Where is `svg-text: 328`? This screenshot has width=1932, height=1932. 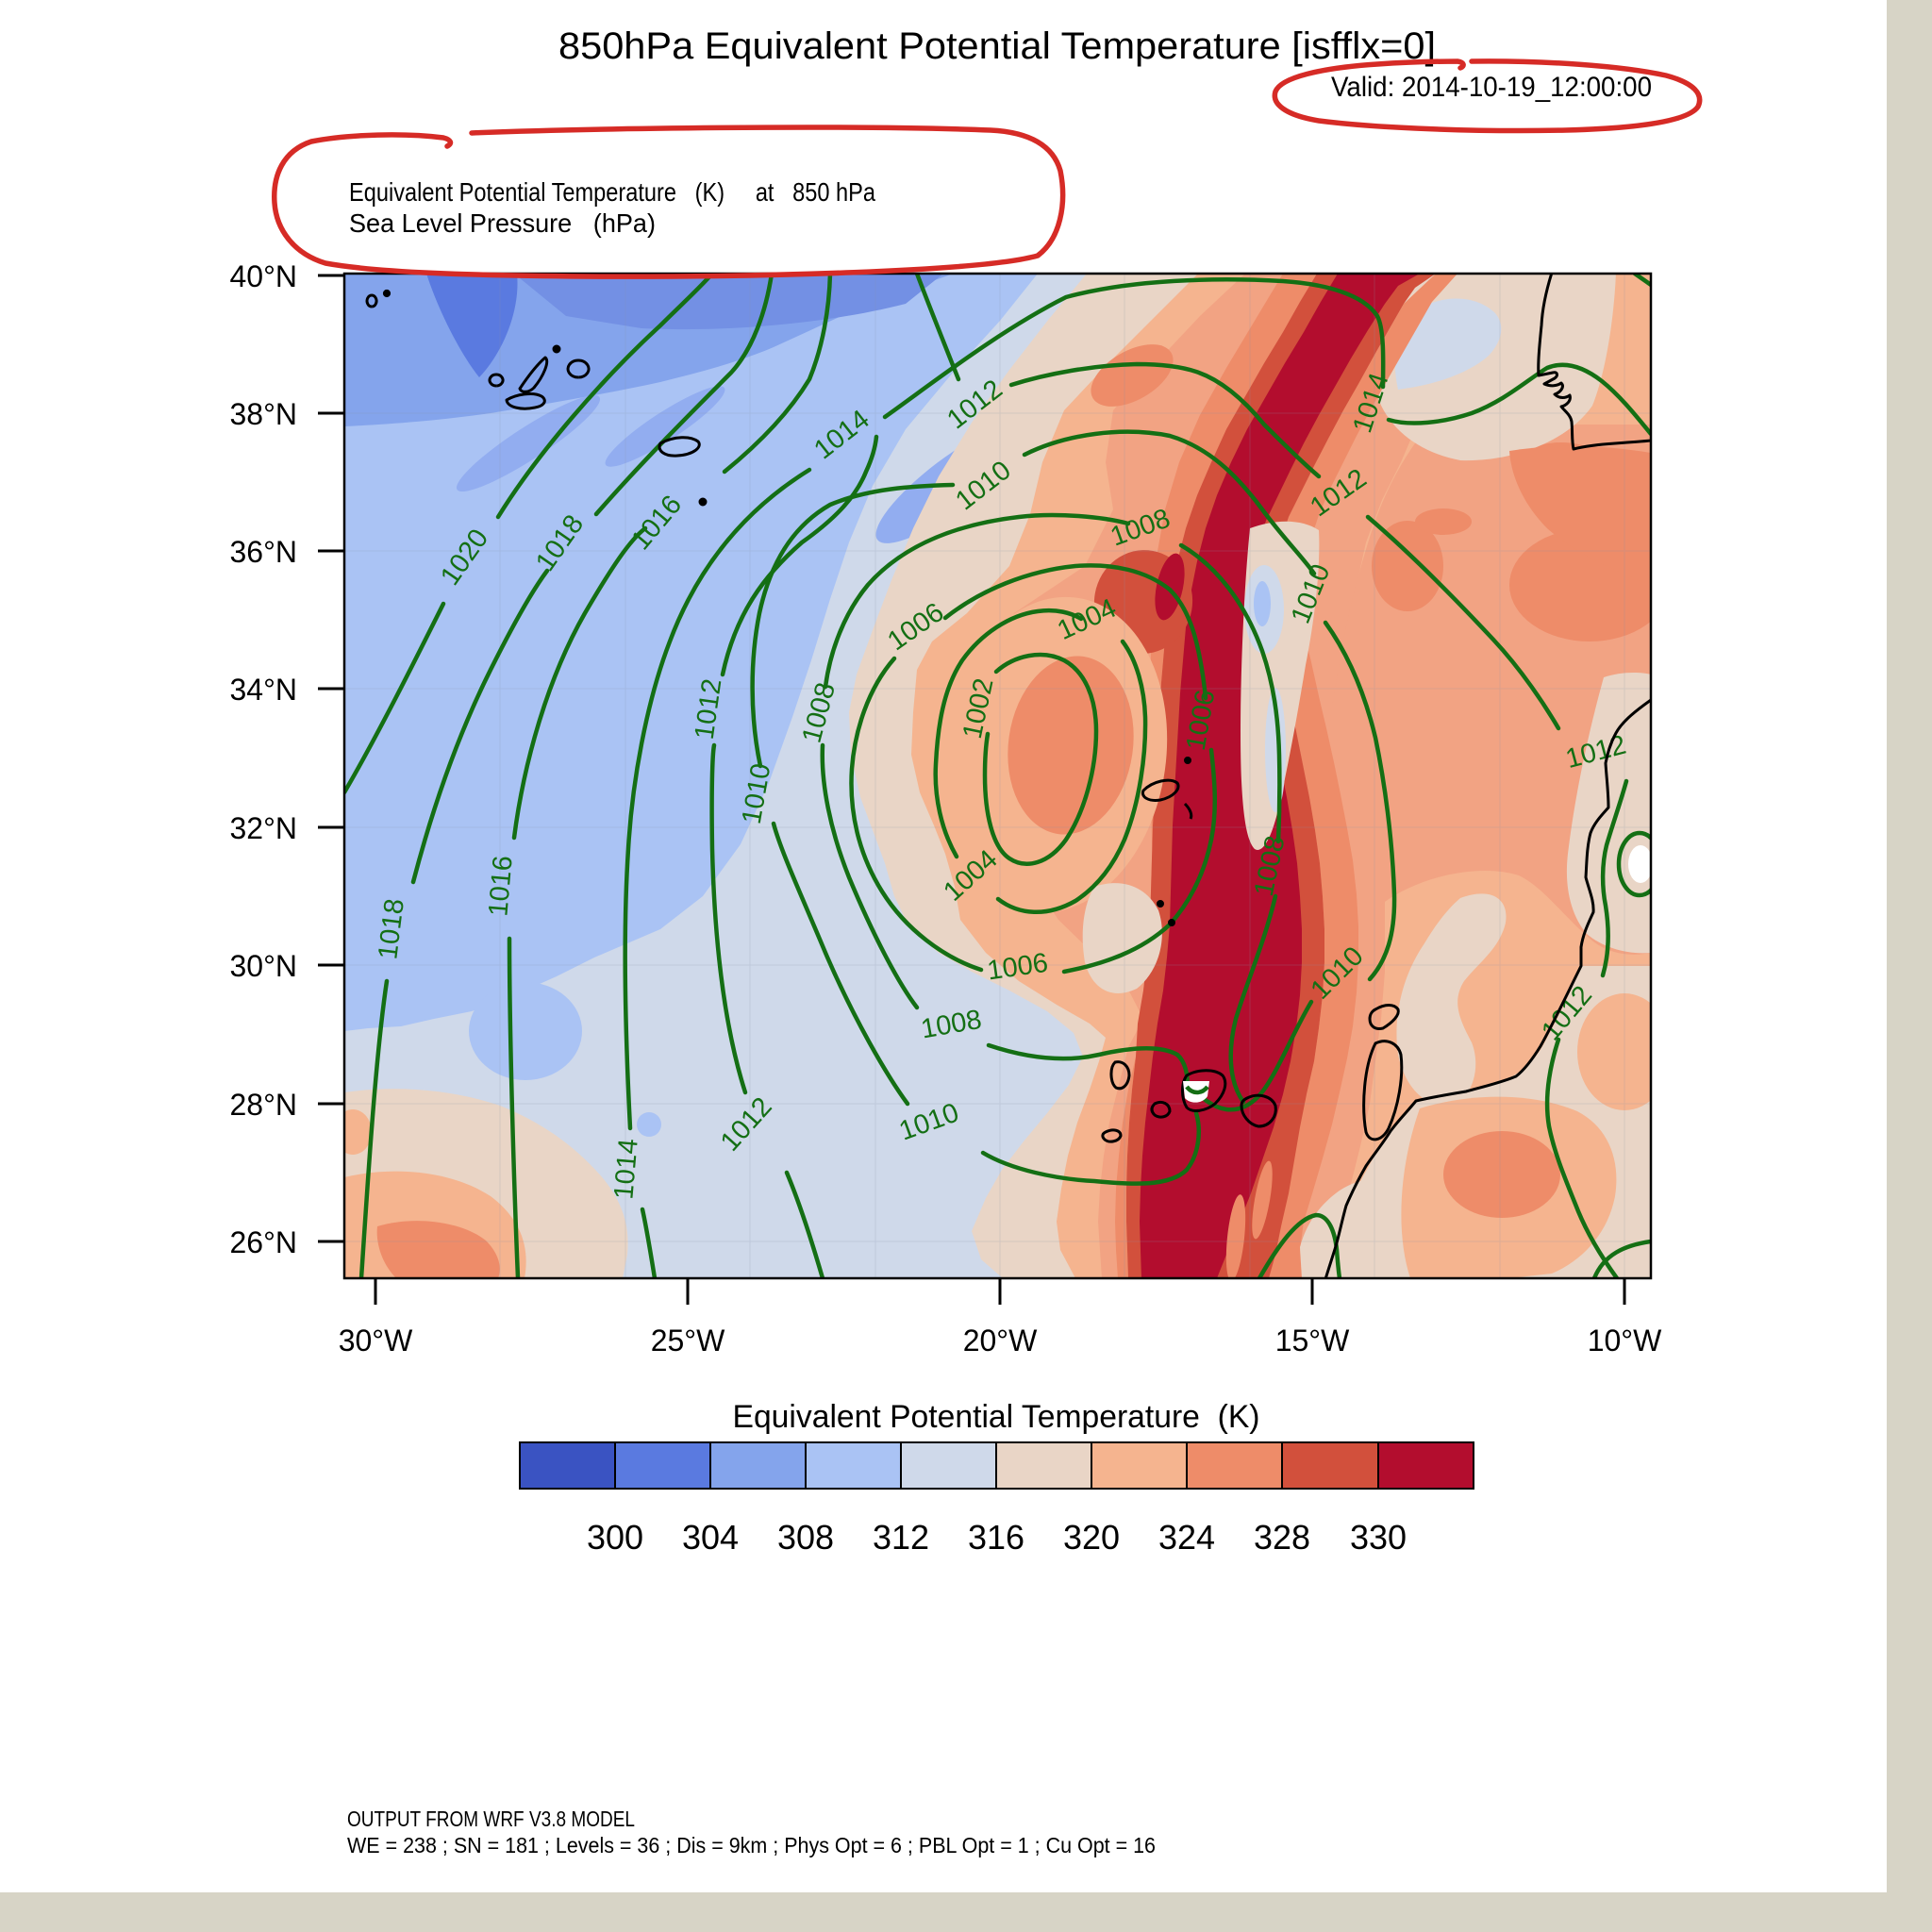 svg-text: 328 is located at coordinates (1282, 1537).